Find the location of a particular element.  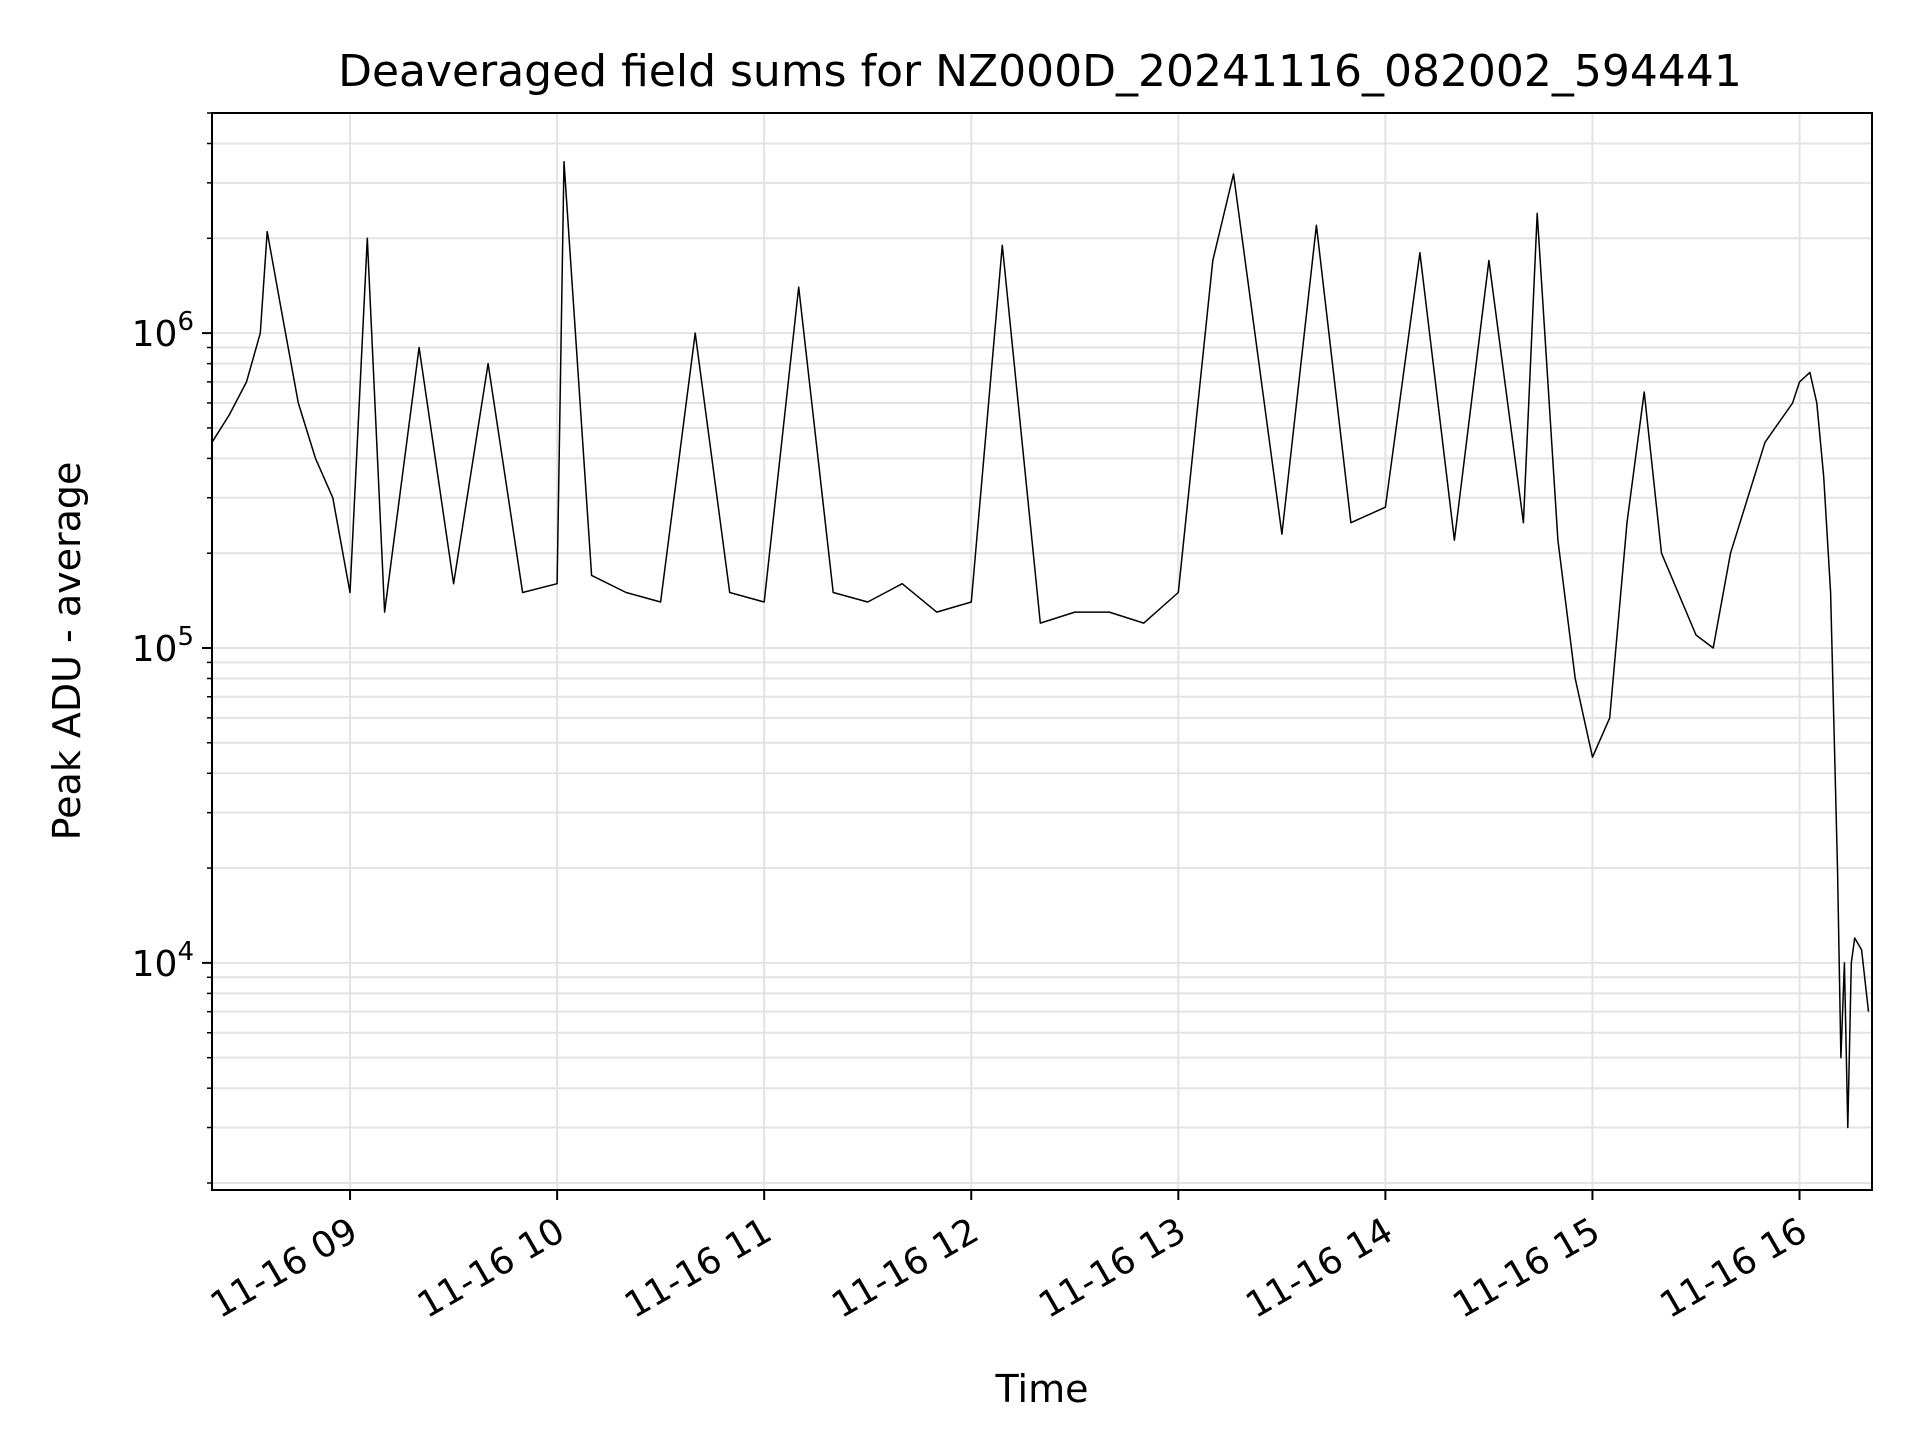

y-axis-label: Peak ADU - average is located at coordinates (67, 651).